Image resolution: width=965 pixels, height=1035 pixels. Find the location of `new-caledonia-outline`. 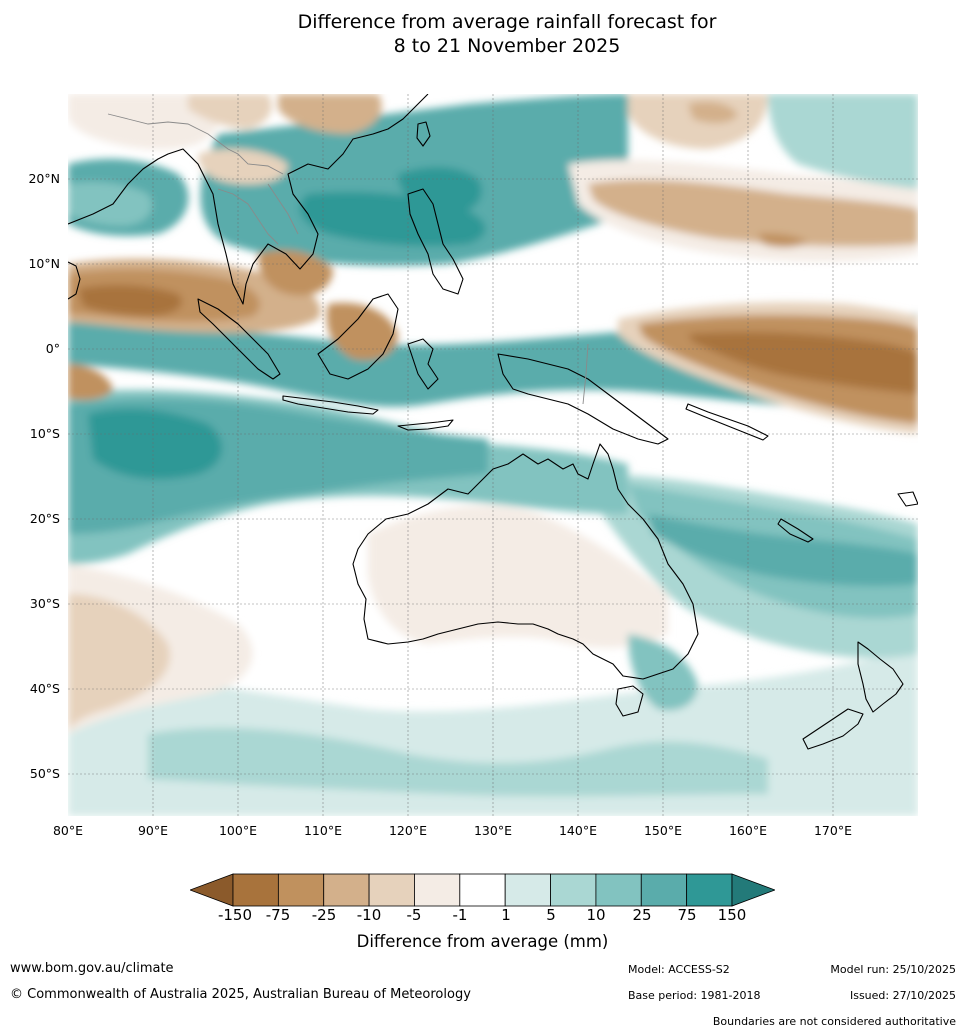

new-caledonia-outline is located at coordinates (795, 530).